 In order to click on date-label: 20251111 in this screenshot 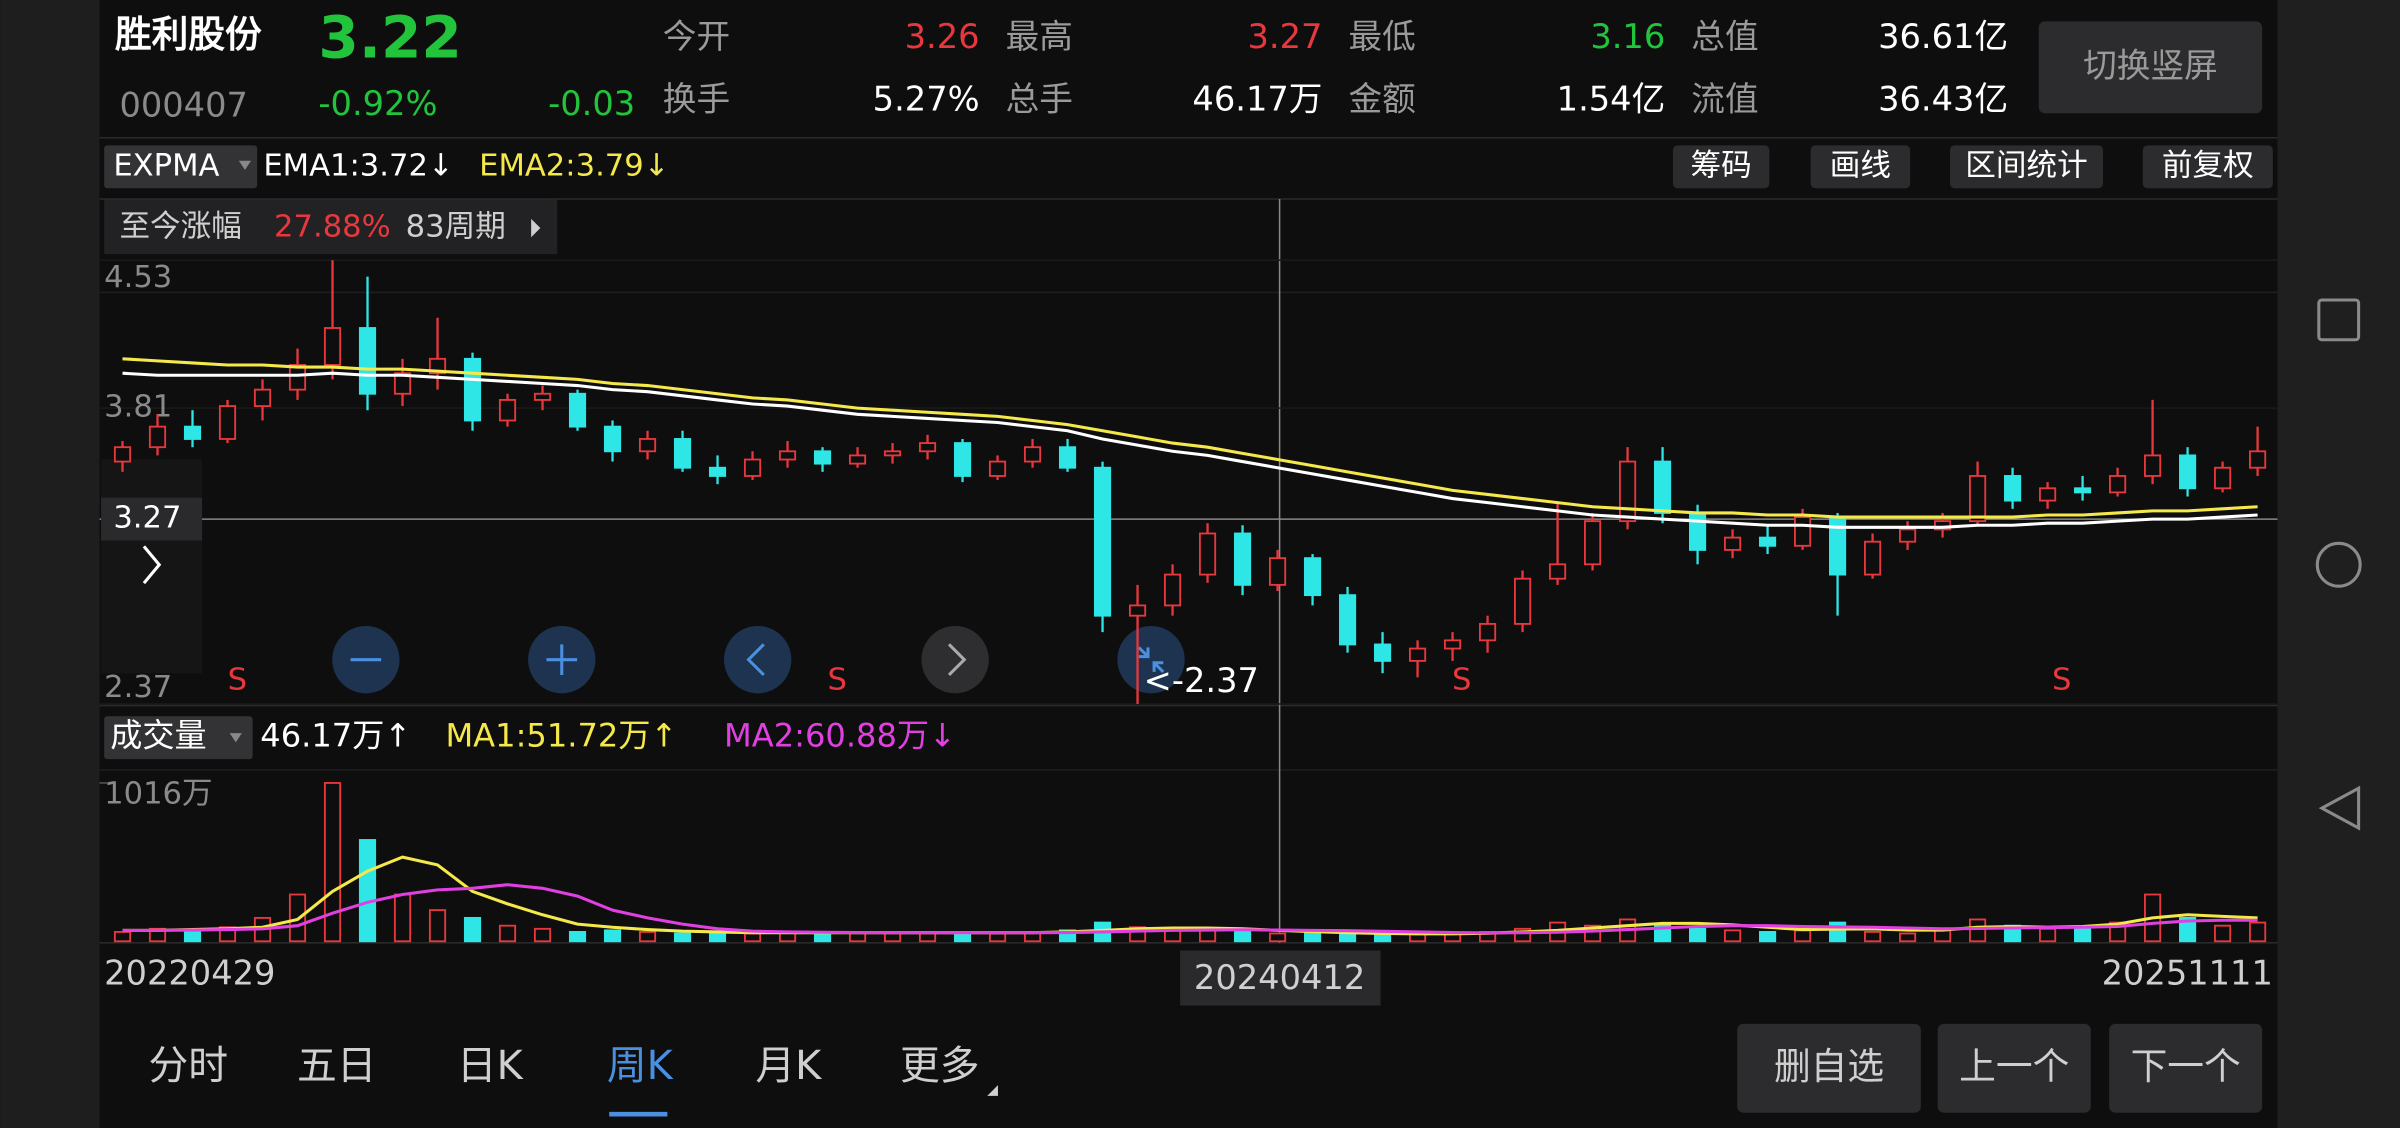, I will do `click(2187, 972)`.